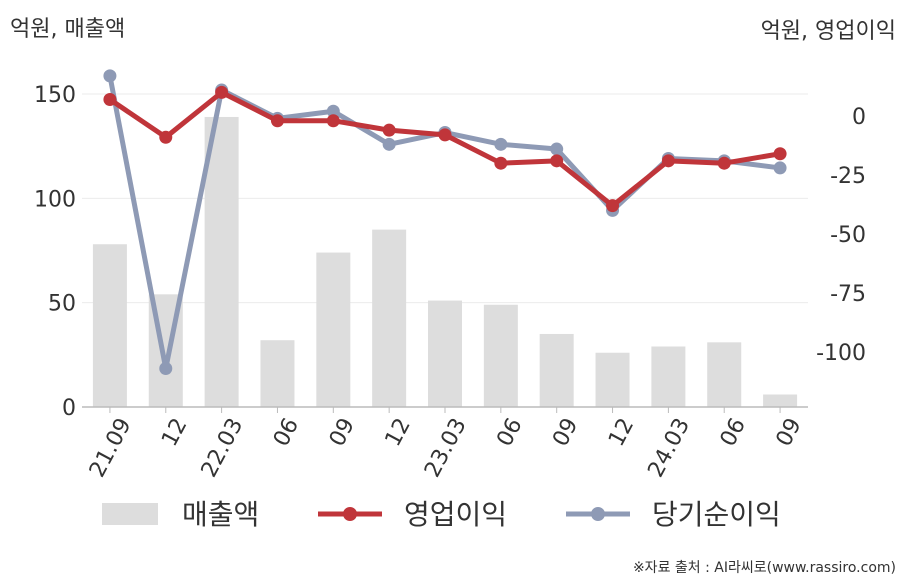 The width and height of the screenshot is (908, 584). What do you see at coordinates (455, 514) in the screenshot?
I see `legend-label: 영업이익` at bounding box center [455, 514].